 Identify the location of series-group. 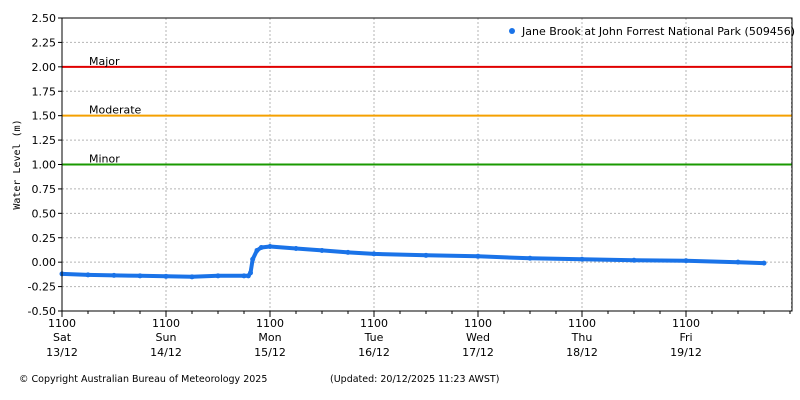
(413, 262).